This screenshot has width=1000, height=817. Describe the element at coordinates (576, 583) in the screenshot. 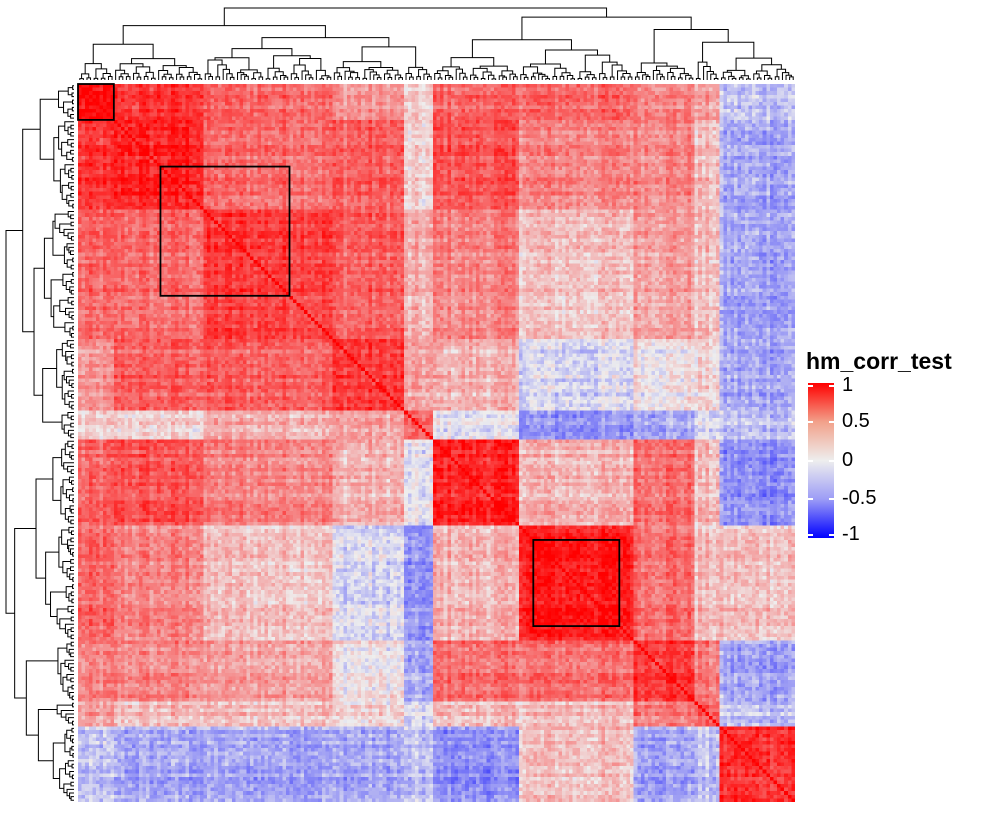

I see `highlight-box` at that location.